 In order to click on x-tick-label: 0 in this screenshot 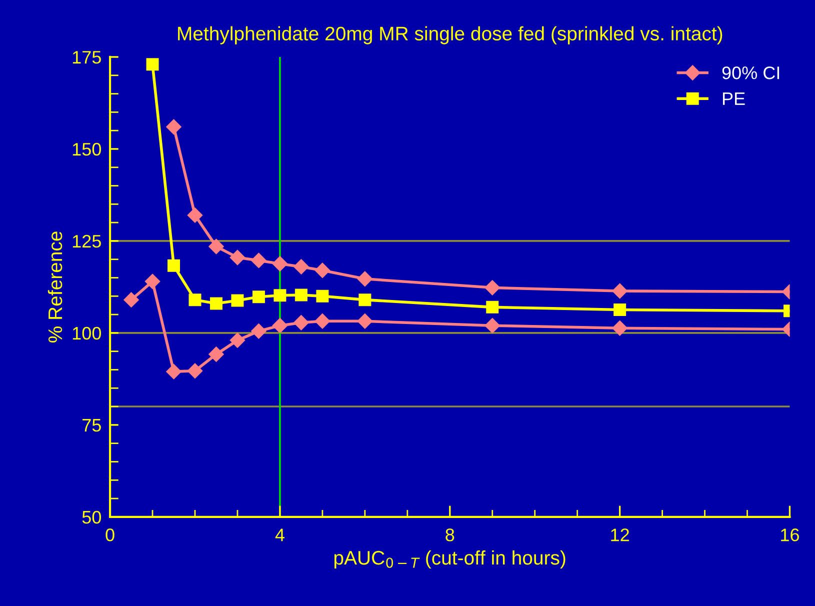, I will do `click(110, 535)`.